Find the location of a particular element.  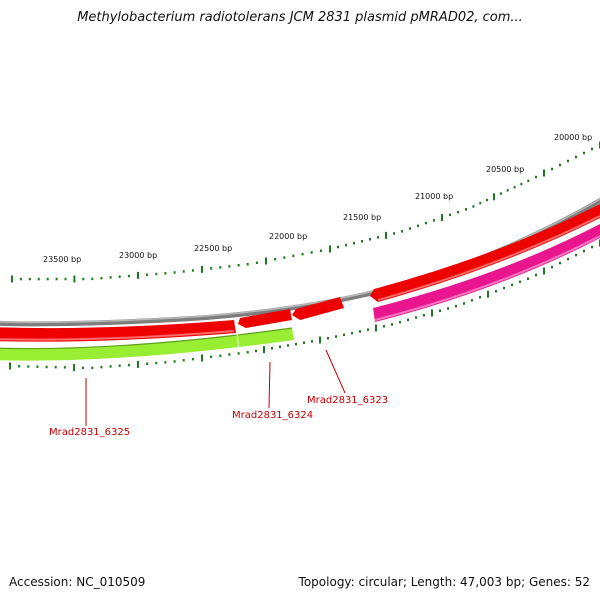

tick-label-22000: 22000 bp is located at coordinates (288, 236).